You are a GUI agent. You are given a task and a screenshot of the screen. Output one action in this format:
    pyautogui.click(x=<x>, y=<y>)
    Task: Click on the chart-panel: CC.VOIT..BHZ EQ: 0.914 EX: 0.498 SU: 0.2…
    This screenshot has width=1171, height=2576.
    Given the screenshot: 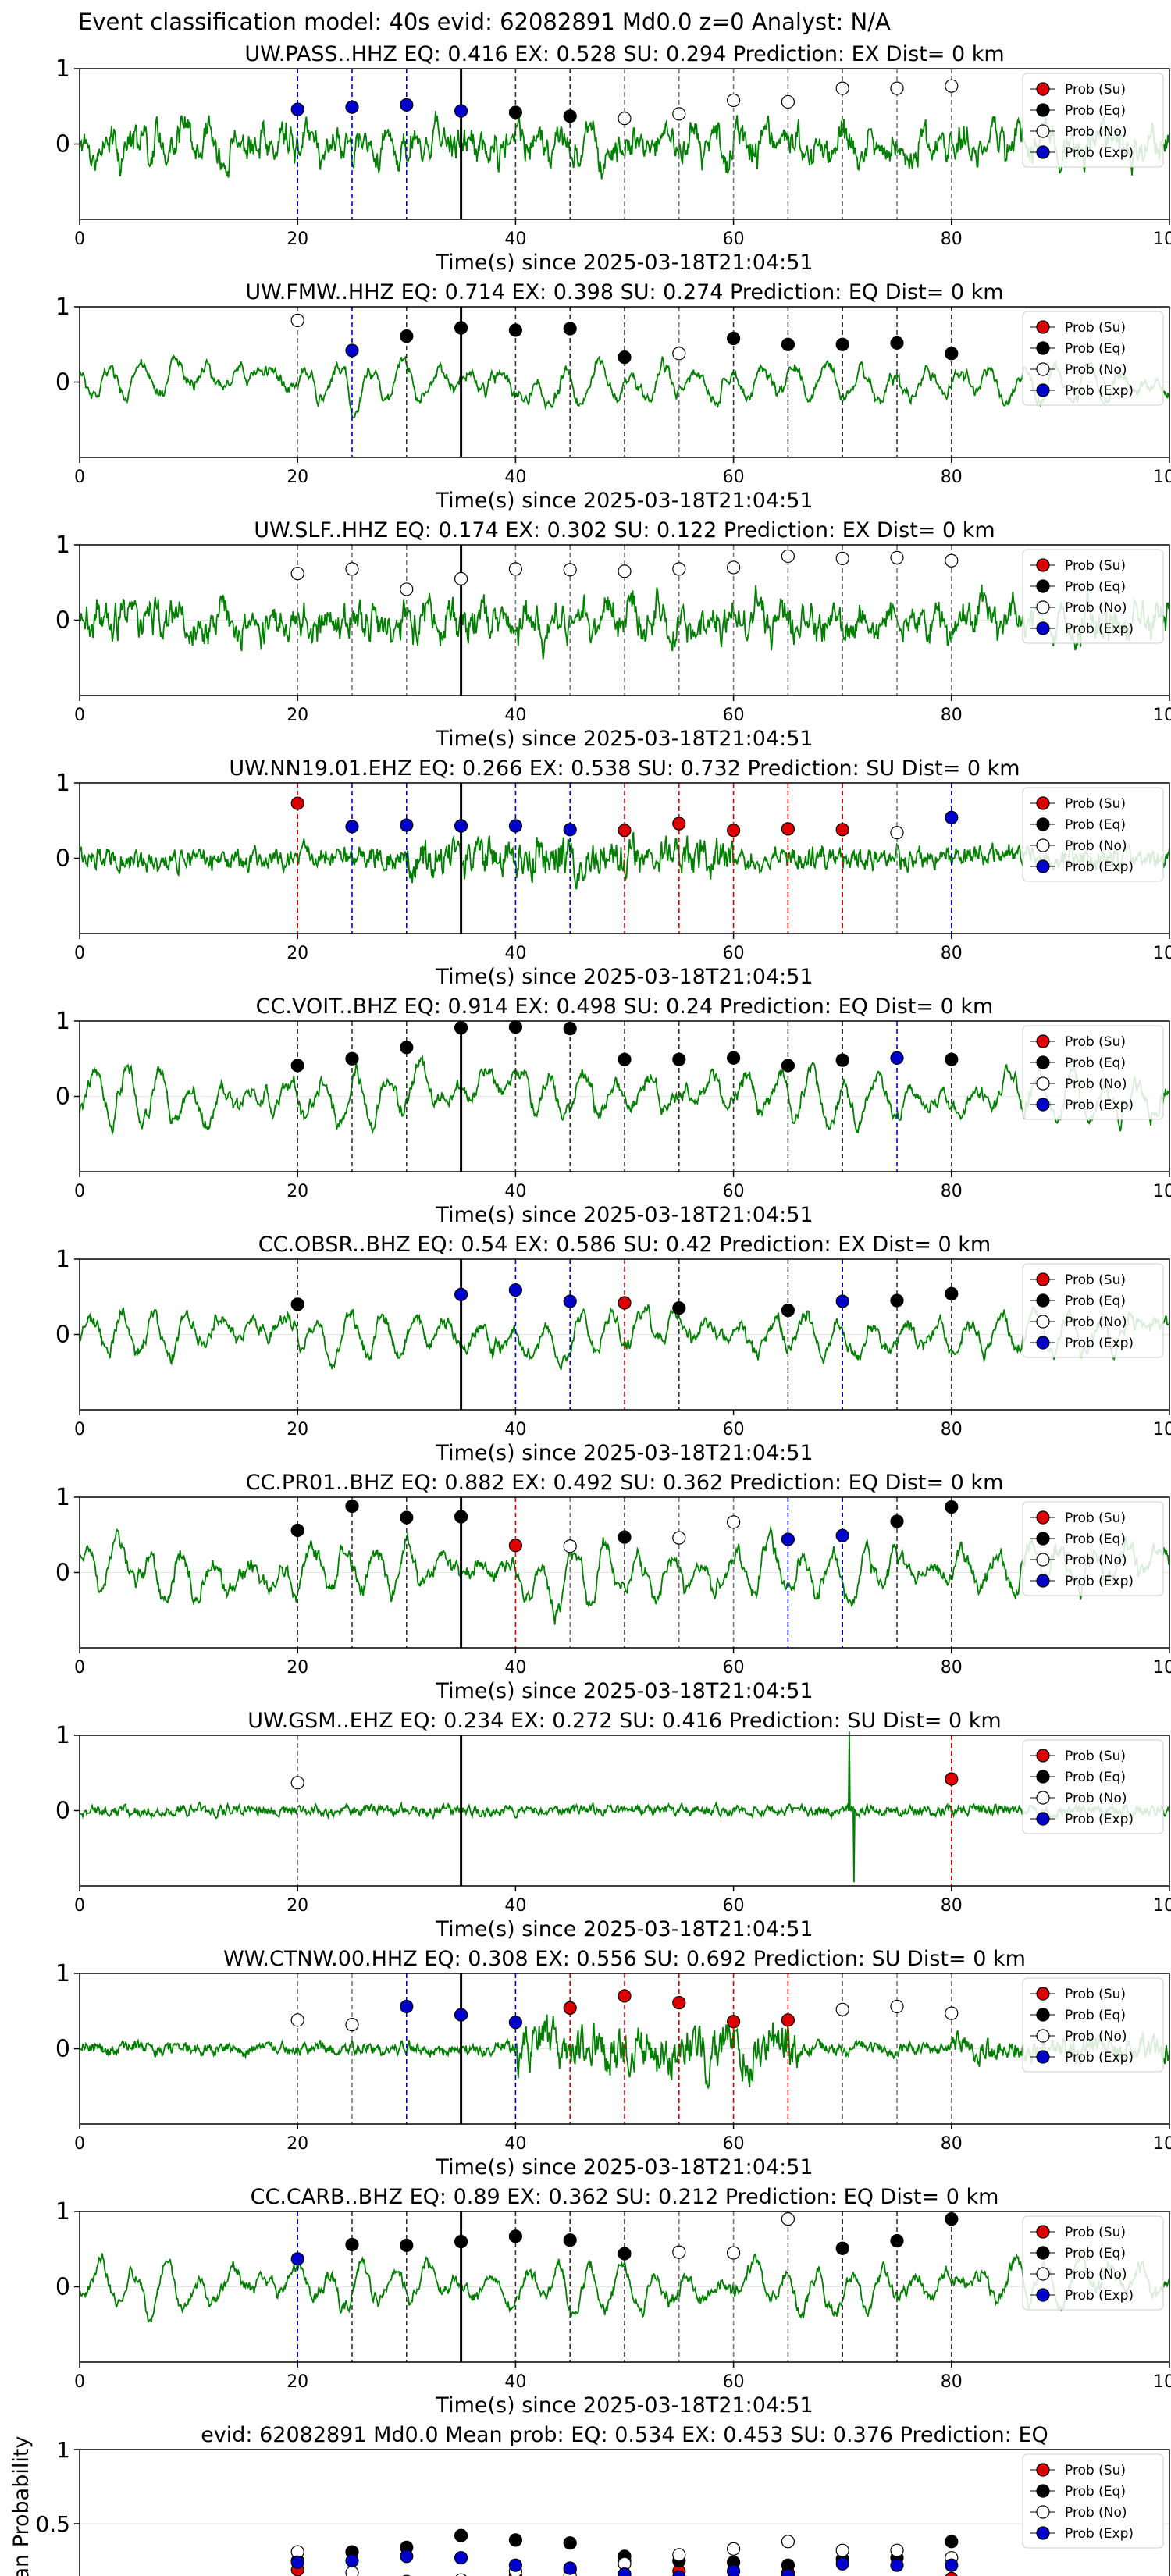 What is the action you would take?
    pyautogui.click(x=613, y=1110)
    